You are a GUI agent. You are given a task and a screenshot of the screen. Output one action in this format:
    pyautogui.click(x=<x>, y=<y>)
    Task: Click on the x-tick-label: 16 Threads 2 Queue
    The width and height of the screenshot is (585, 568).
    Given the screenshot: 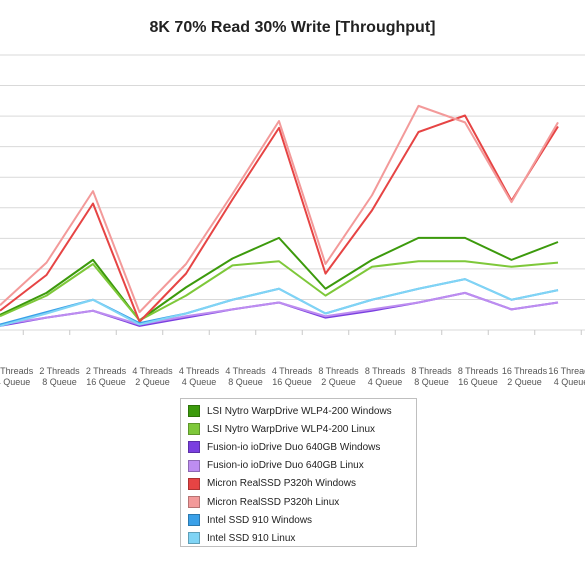 What is the action you would take?
    pyautogui.click(x=525, y=376)
    